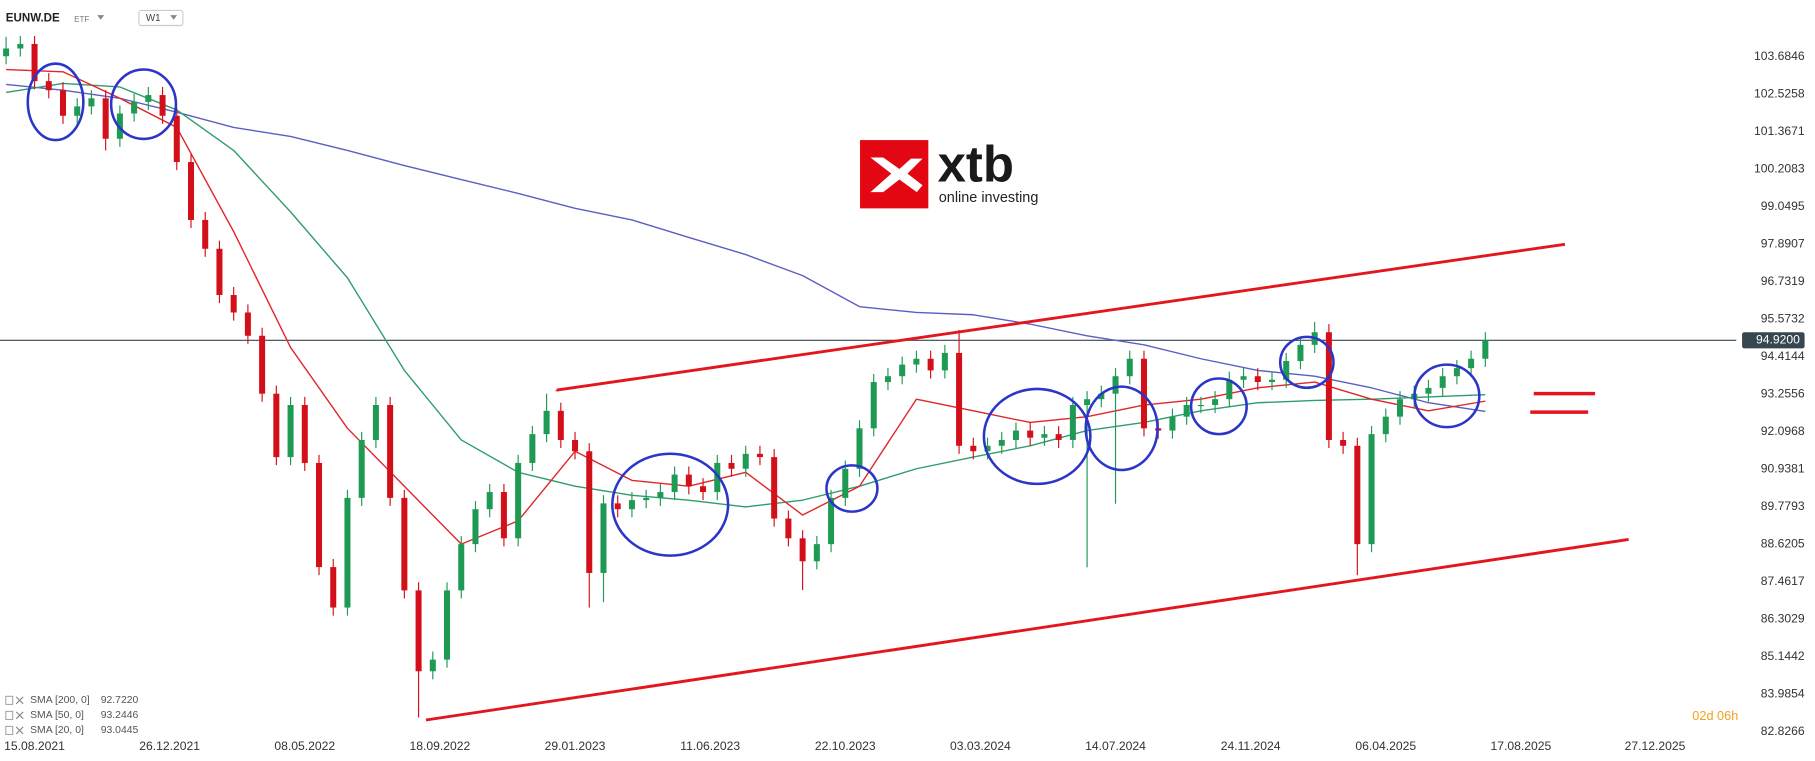 This screenshot has width=1815, height=761. I want to click on y-tick-label: 102.5258, so click(1779, 93).